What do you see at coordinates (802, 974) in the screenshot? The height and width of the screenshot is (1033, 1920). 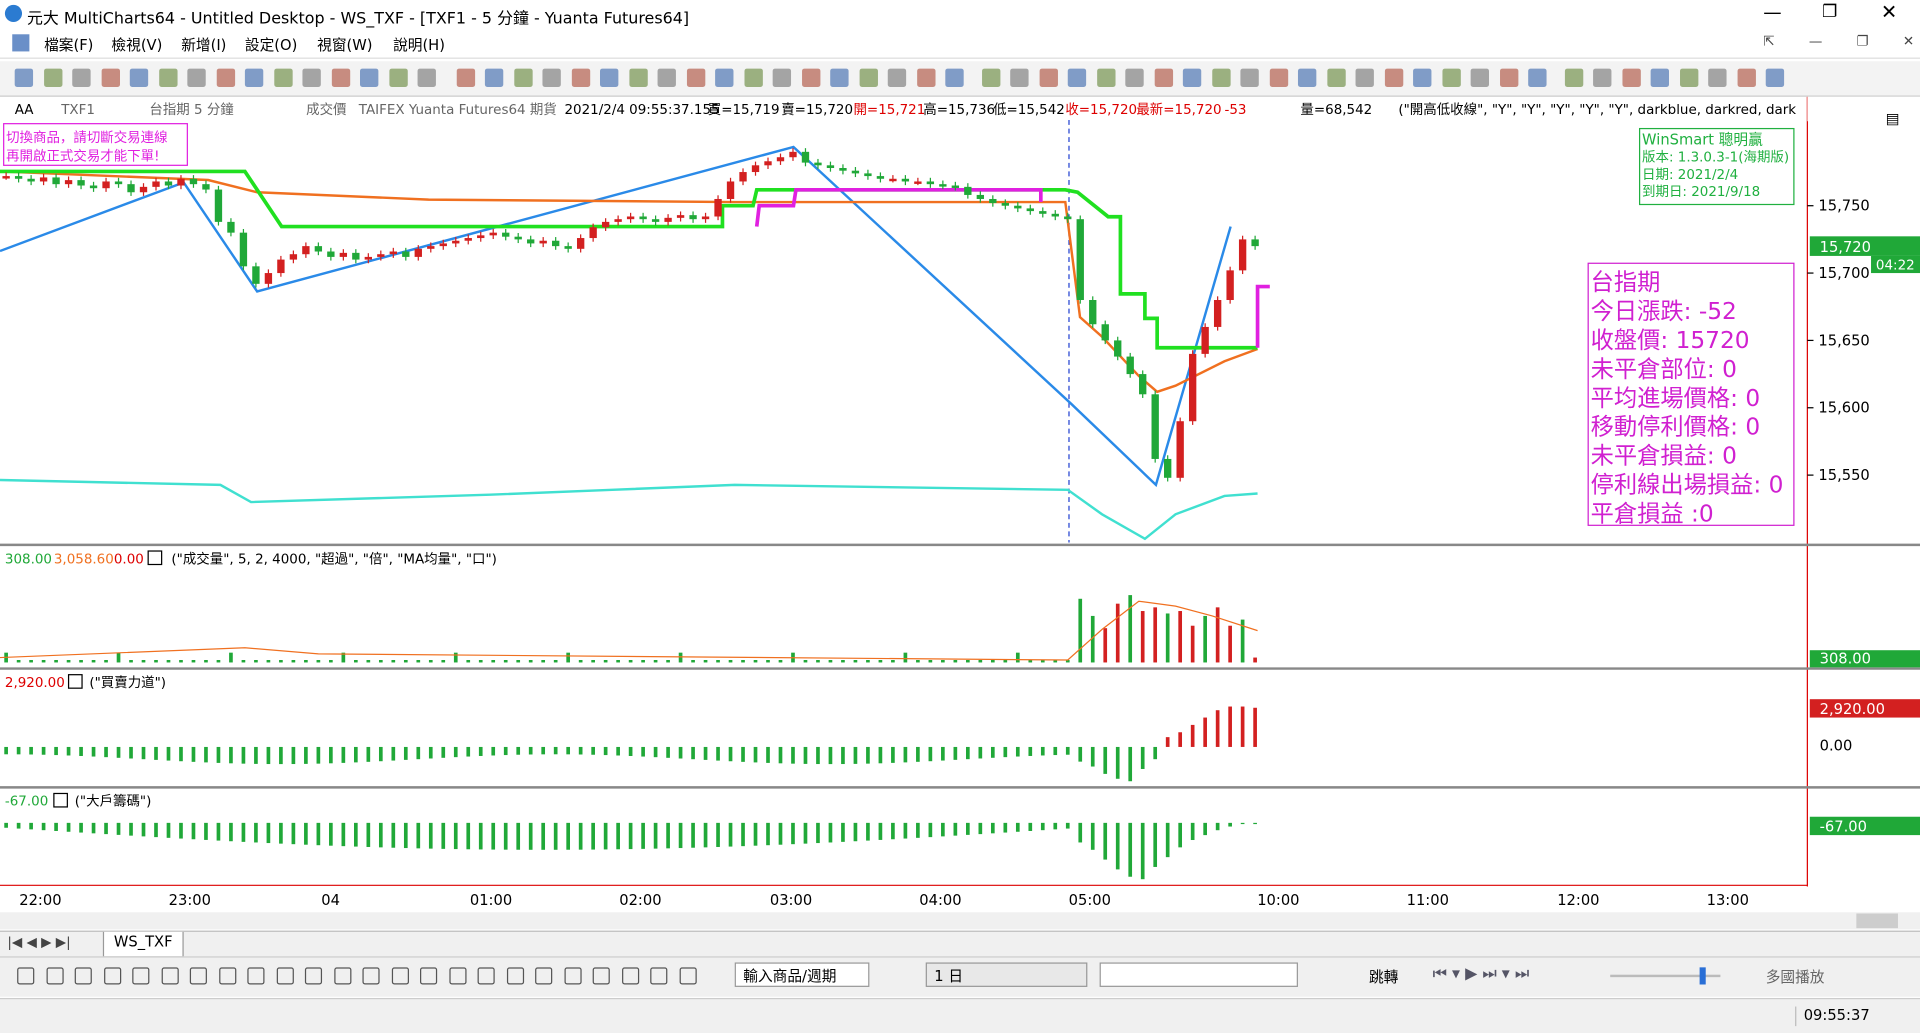 I see `symbol-input: 輸入商品/週期` at bounding box center [802, 974].